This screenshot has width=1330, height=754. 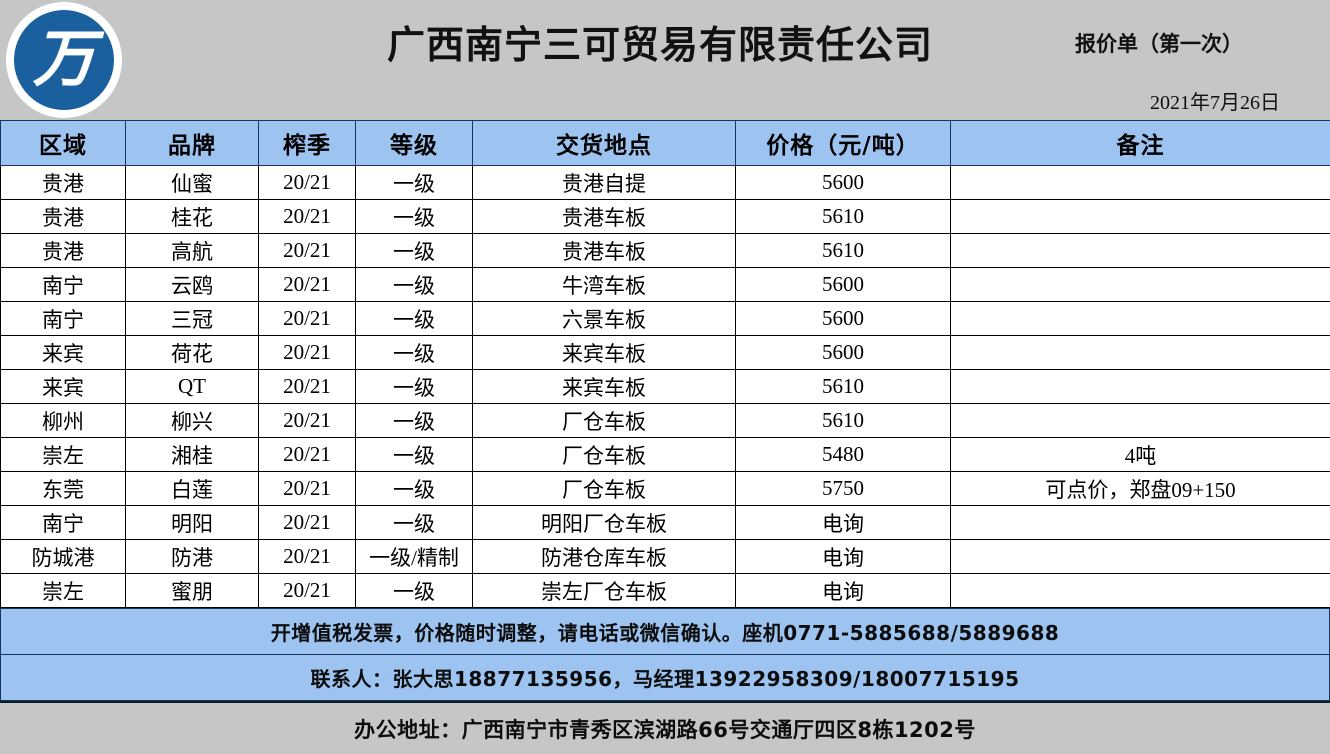 What do you see at coordinates (604, 251) in the screenshot?
I see `cell-place: 贵港车板` at bounding box center [604, 251].